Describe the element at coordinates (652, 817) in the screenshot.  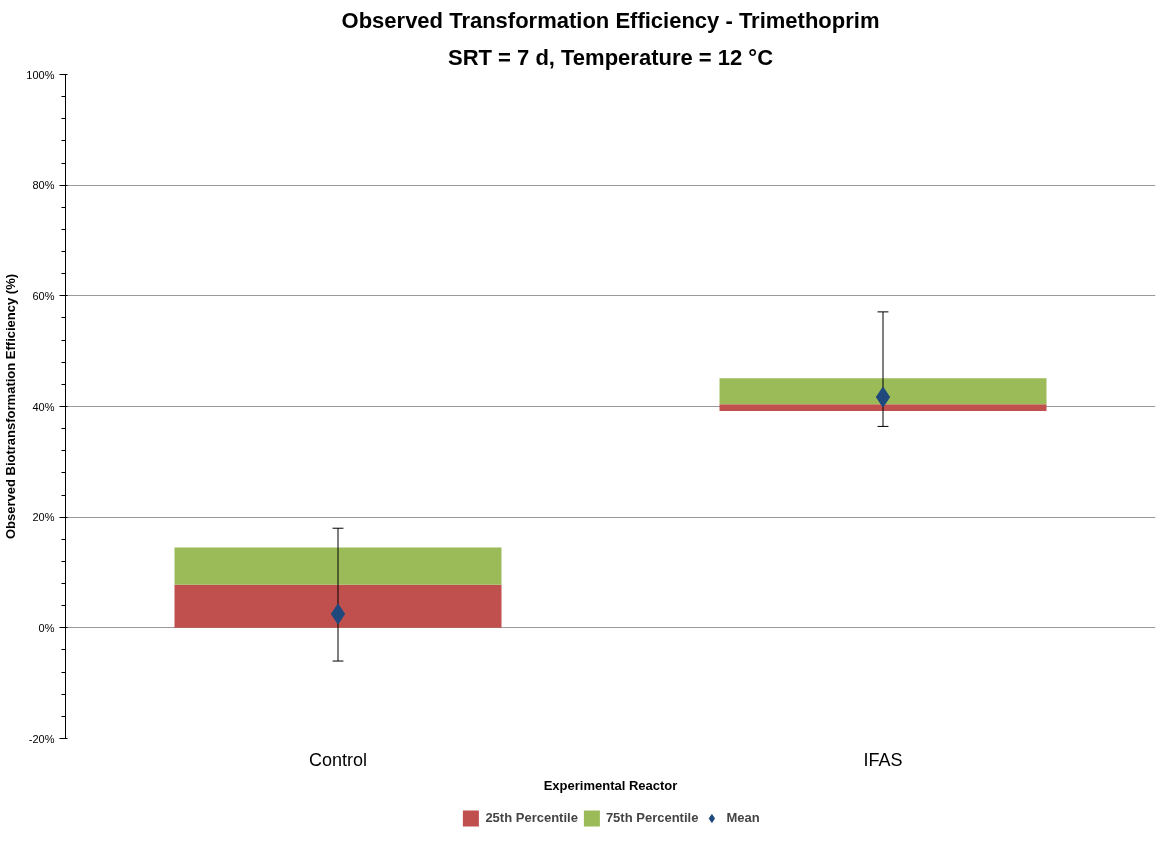
I see `legend-label: 75th Percentile` at that location.